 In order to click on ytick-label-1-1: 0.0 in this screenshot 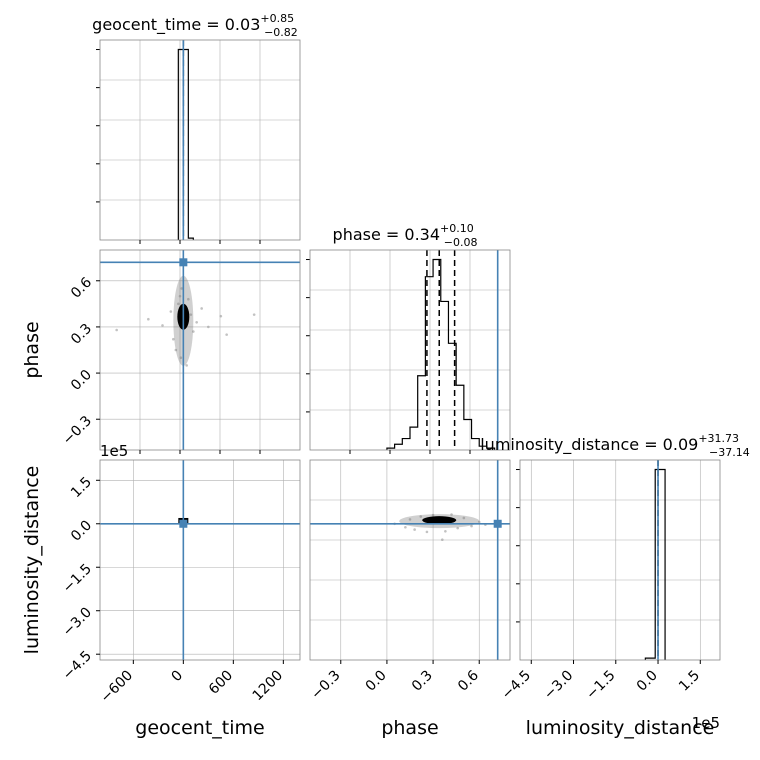, I will do `click(81, 380)`.